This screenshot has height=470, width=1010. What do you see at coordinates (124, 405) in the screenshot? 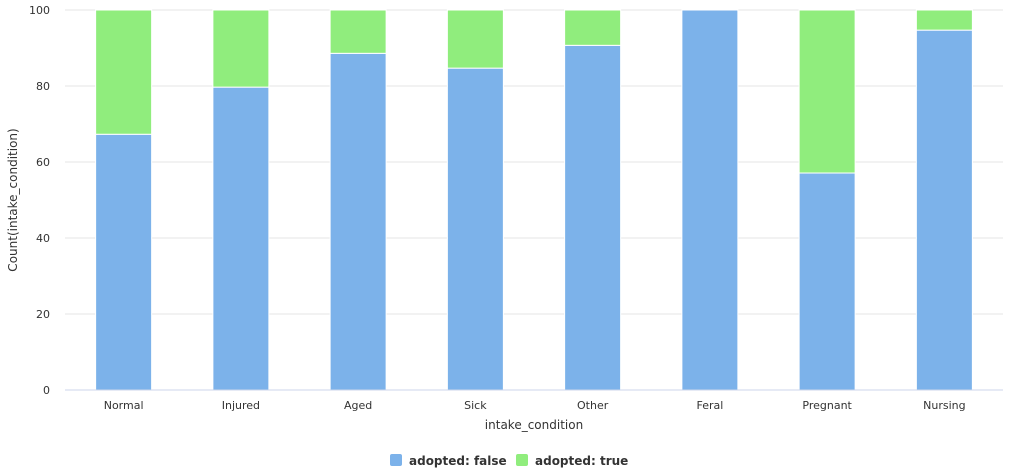
I see `x-tick-label: Normal` at bounding box center [124, 405].